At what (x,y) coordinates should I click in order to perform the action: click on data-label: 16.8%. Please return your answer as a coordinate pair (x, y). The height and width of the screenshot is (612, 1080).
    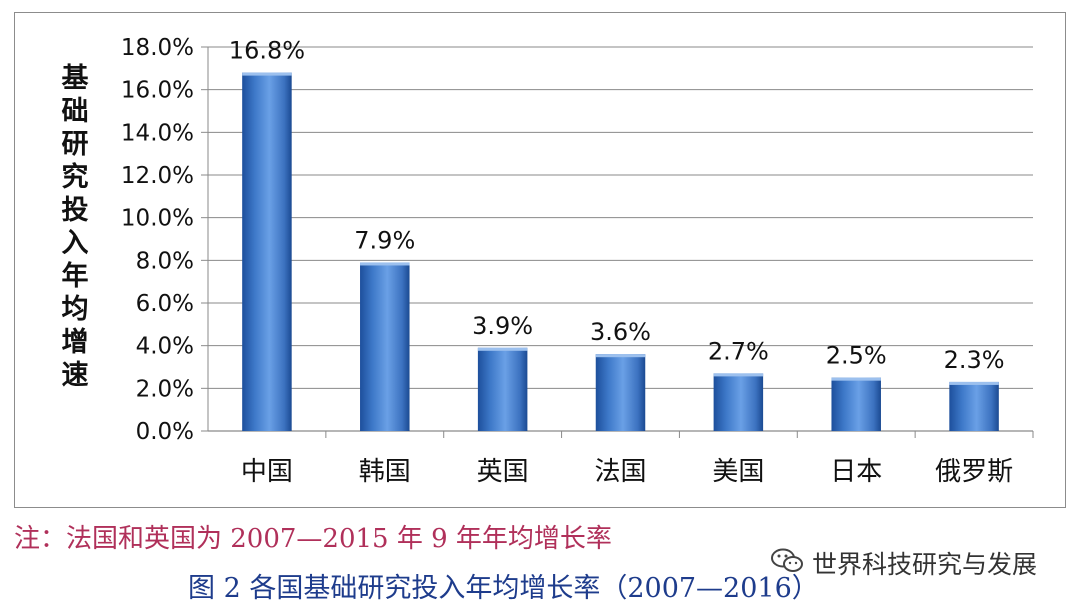
    Looking at the image, I should click on (267, 51).